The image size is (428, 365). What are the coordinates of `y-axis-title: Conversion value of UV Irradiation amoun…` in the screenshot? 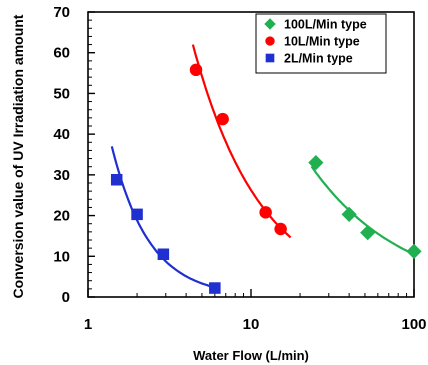 It's located at (18, 156).